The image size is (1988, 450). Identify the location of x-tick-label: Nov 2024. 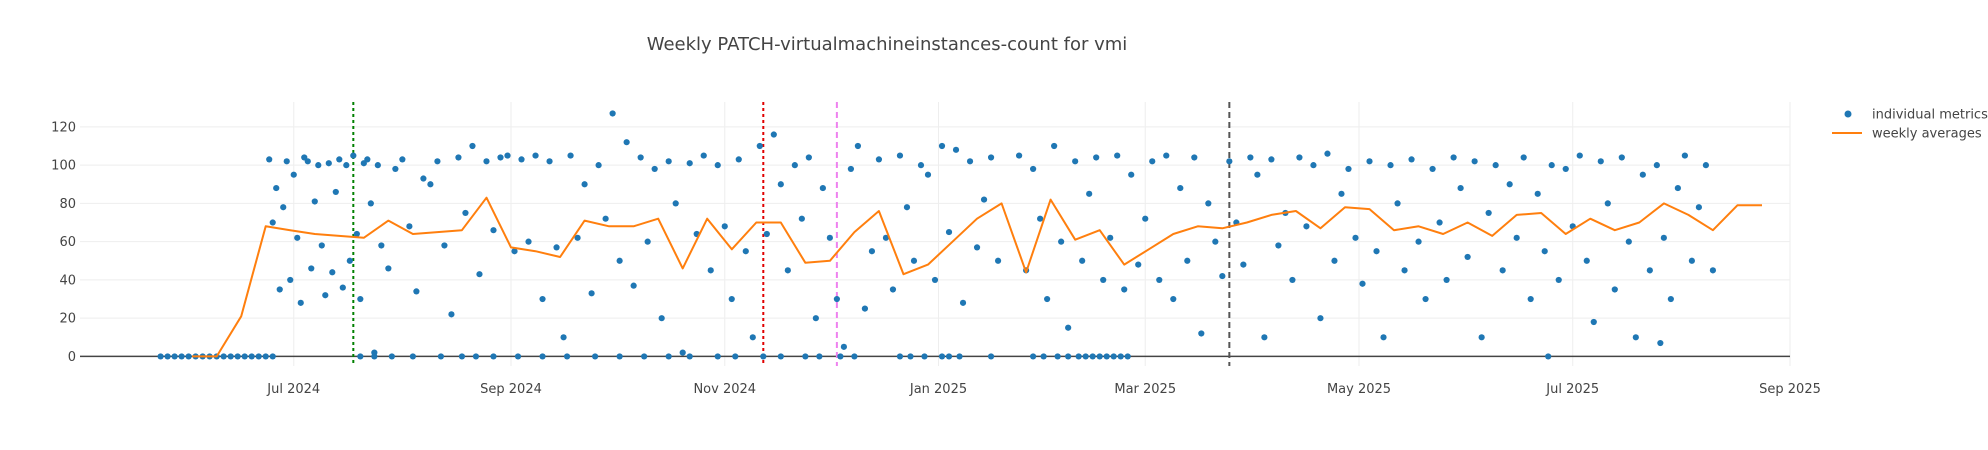
(724, 389).